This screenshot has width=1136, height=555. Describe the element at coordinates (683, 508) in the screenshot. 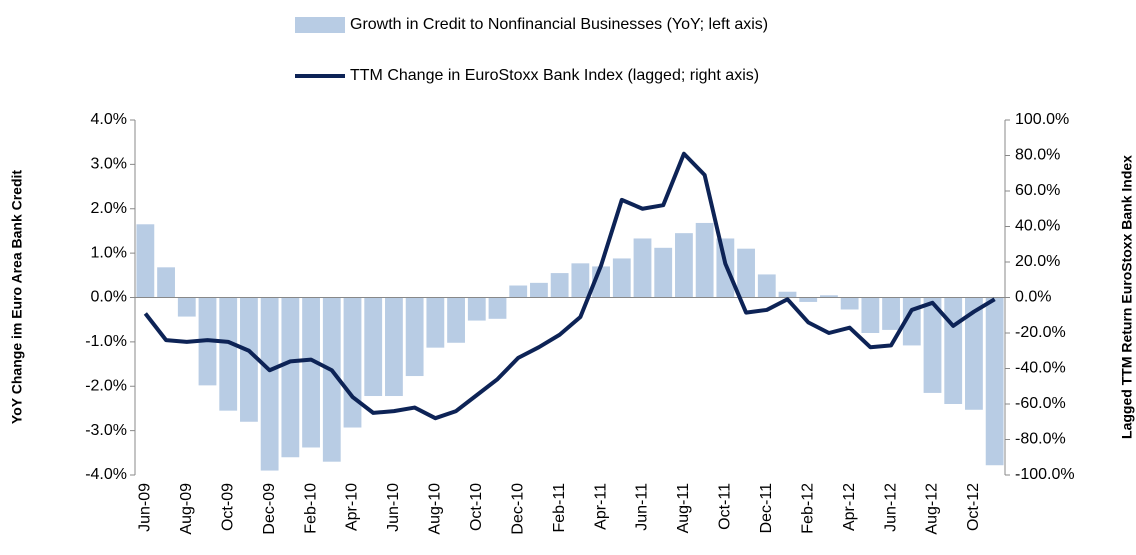

I see `x-tick-label: Aug-11` at that location.